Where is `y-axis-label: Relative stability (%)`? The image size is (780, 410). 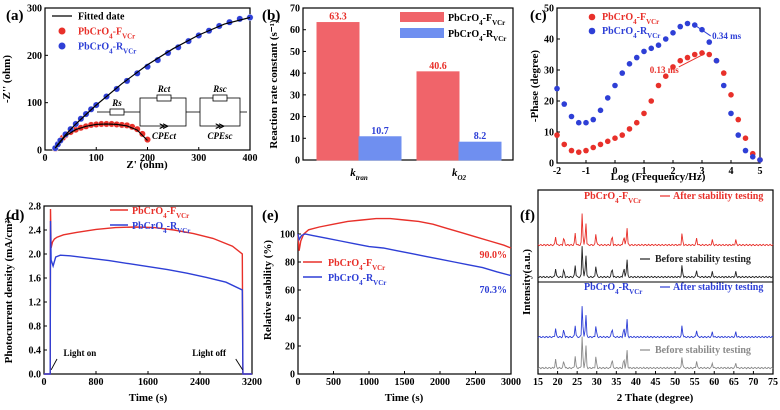
y-axis-label: Relative stability (%) is located at coordinates (268, 290).